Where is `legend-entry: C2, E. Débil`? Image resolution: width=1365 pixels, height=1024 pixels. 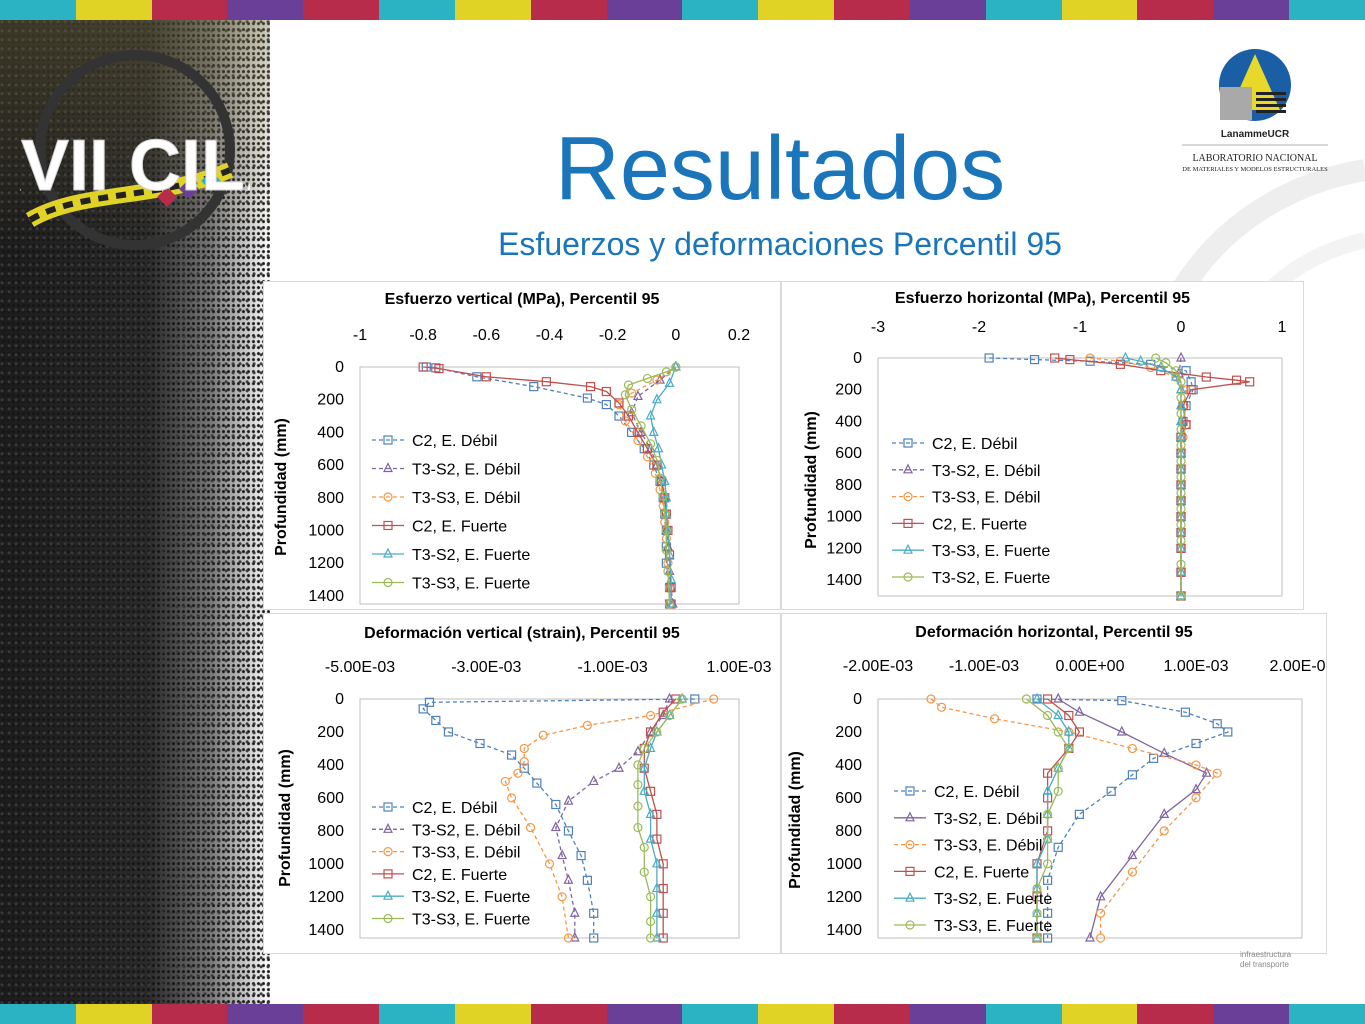 legend-entry: C2, E. Débil is located at coordinates (974, 444).